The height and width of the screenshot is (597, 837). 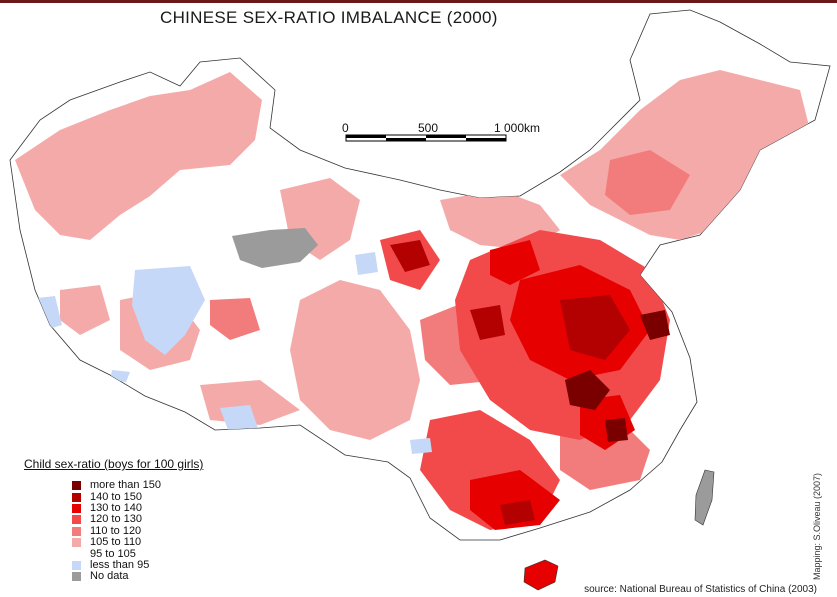 What do you see at coordinates (817, 526) in the screenshot?
I see `mapping-credit: Mapping: S.Oliveau (2007)` at bounding box center [817, 526].